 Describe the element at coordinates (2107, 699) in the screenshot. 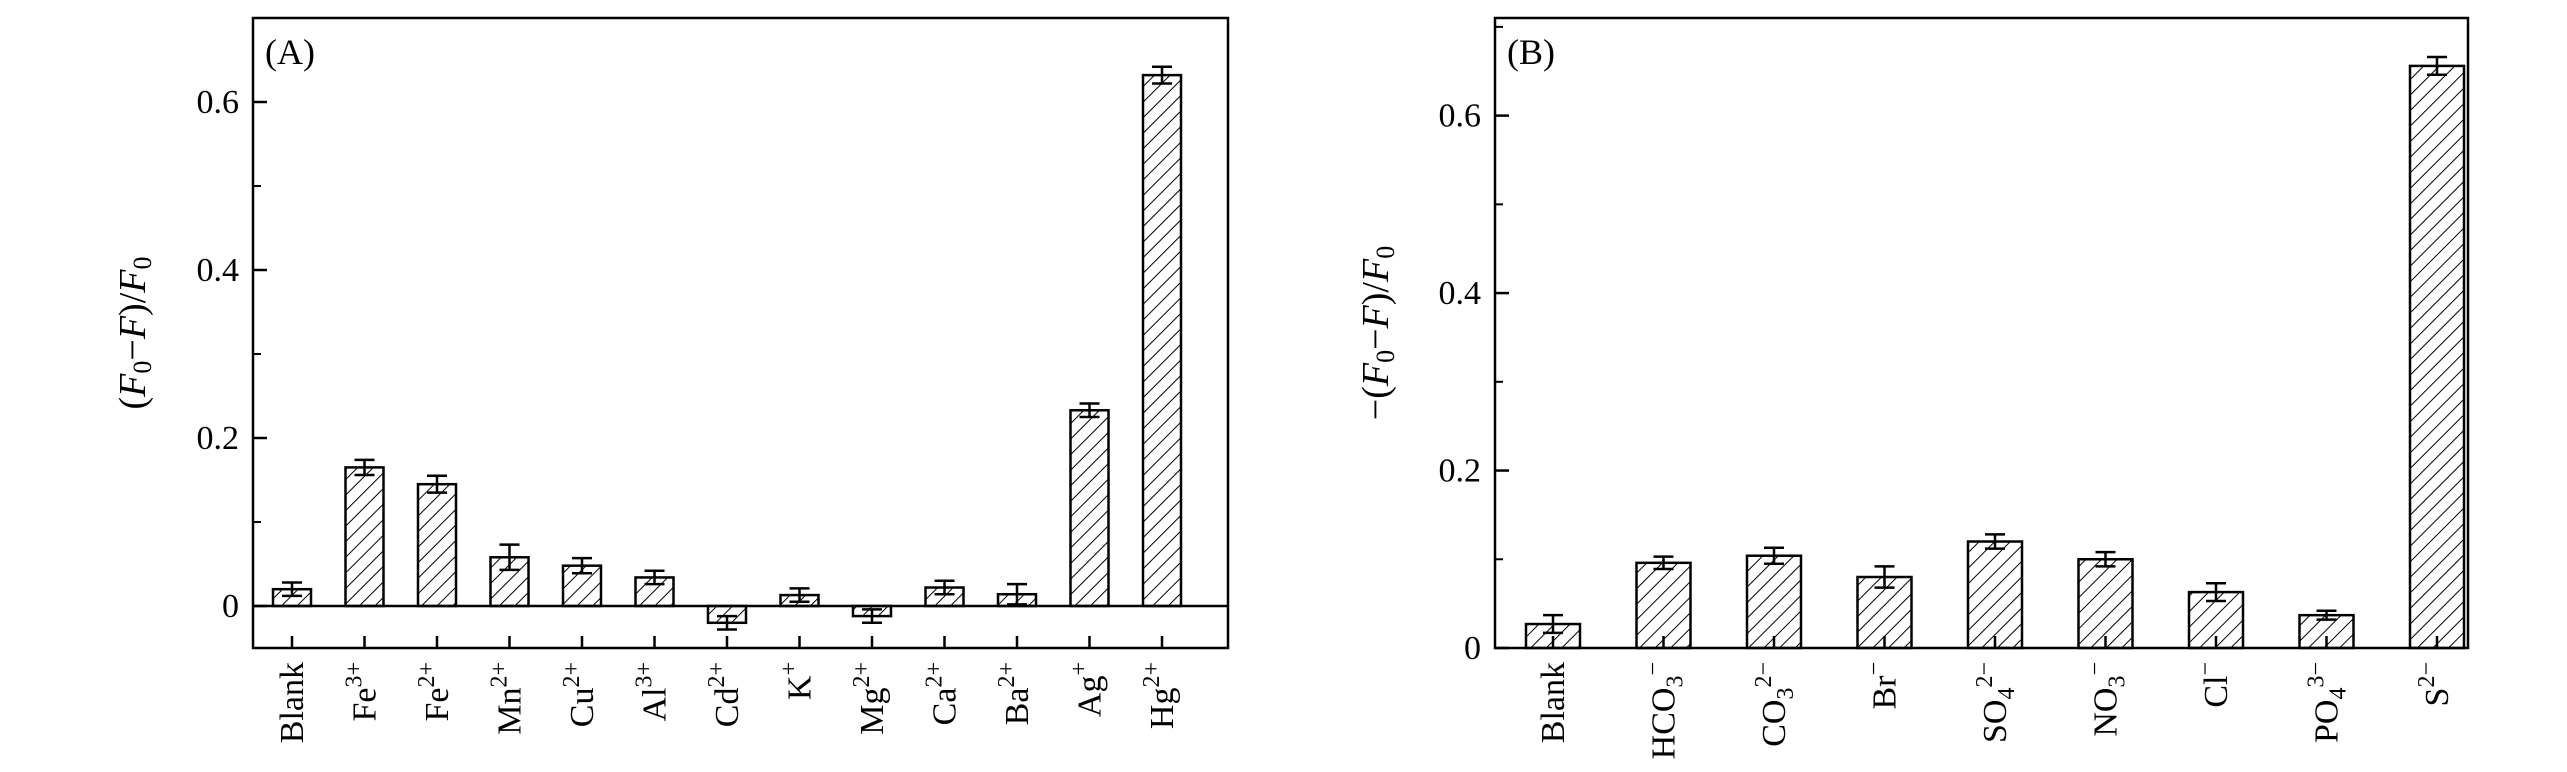

I see `x-tick-label: NO3−` at that location.